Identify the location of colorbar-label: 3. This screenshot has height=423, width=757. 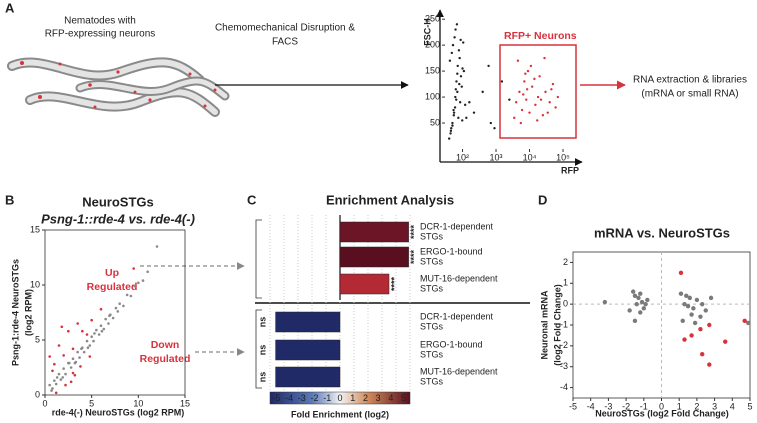
(378, 398).